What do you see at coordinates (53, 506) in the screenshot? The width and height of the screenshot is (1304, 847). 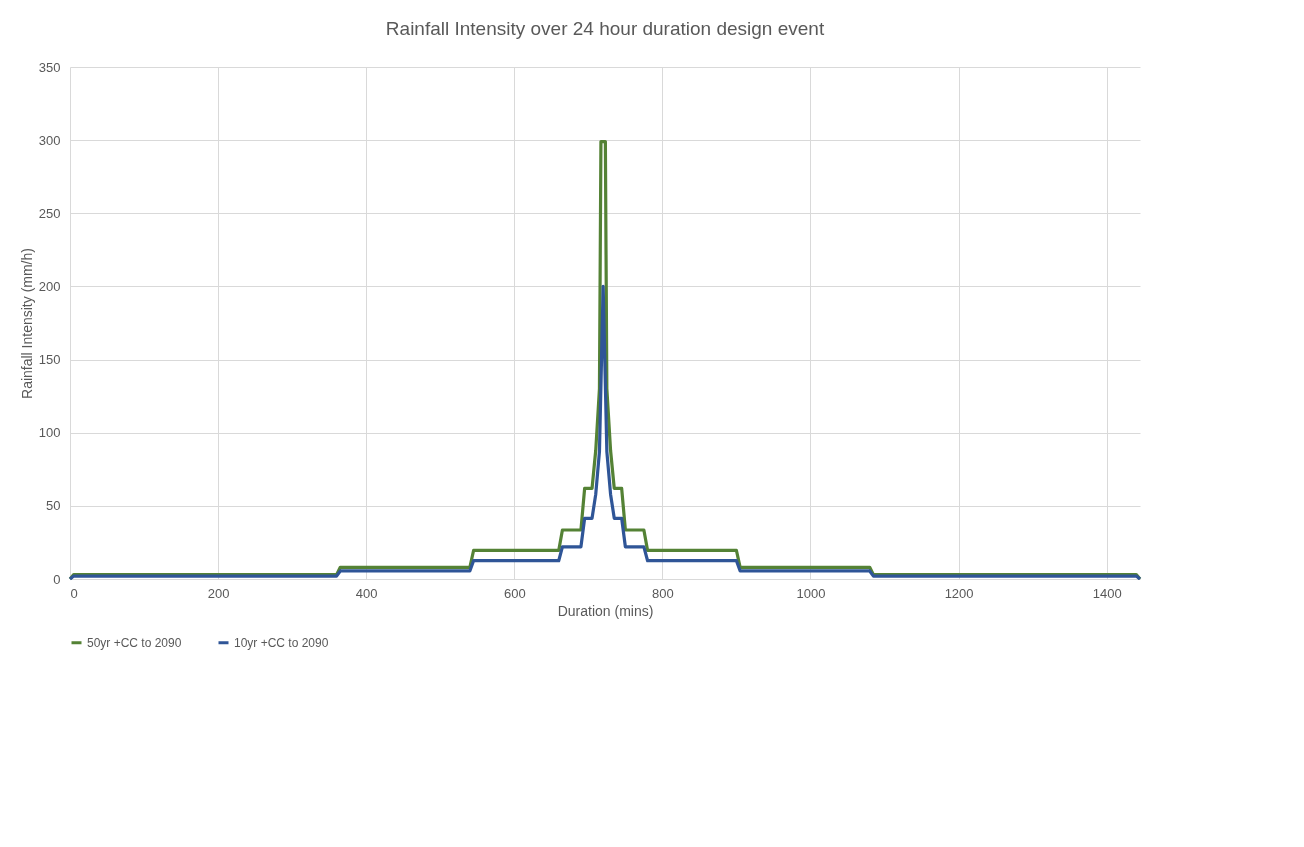 I see `y-tick-label: 50` at bounding box center [53, 506].